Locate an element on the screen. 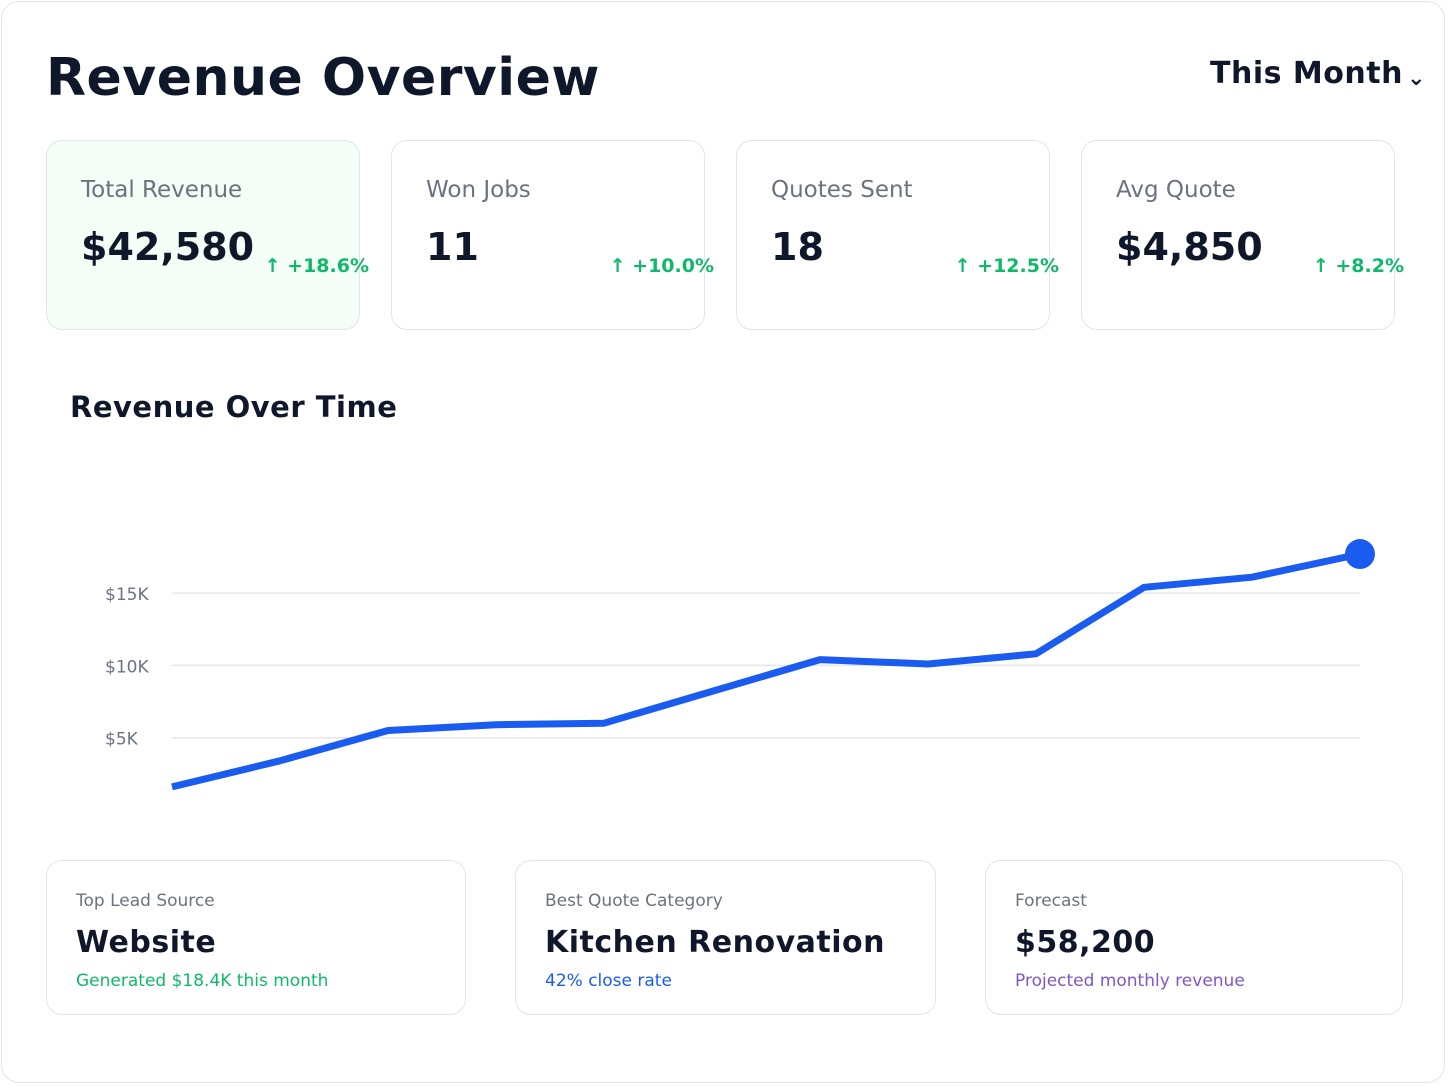 The width and height of the screenshot is (1448, 1086). period-dropdown-label: This Month is located at coordinates (1306, 73).